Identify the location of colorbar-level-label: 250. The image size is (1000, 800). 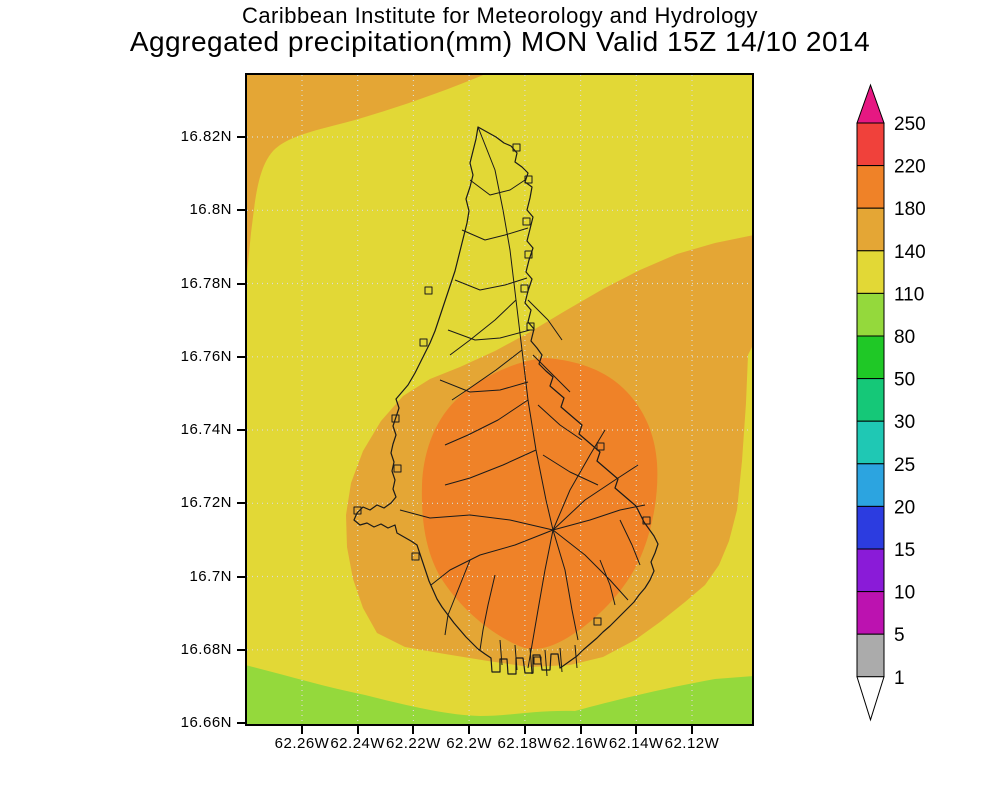
(910, 124).